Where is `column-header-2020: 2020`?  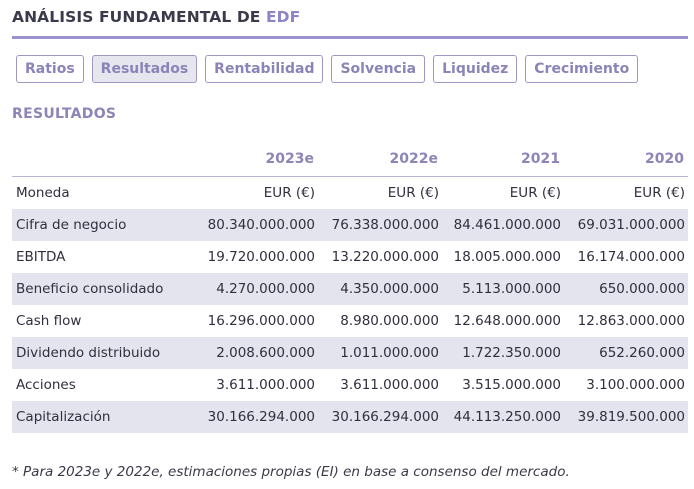
column-header-2020: 2020 is located at coordinates (626, 159).